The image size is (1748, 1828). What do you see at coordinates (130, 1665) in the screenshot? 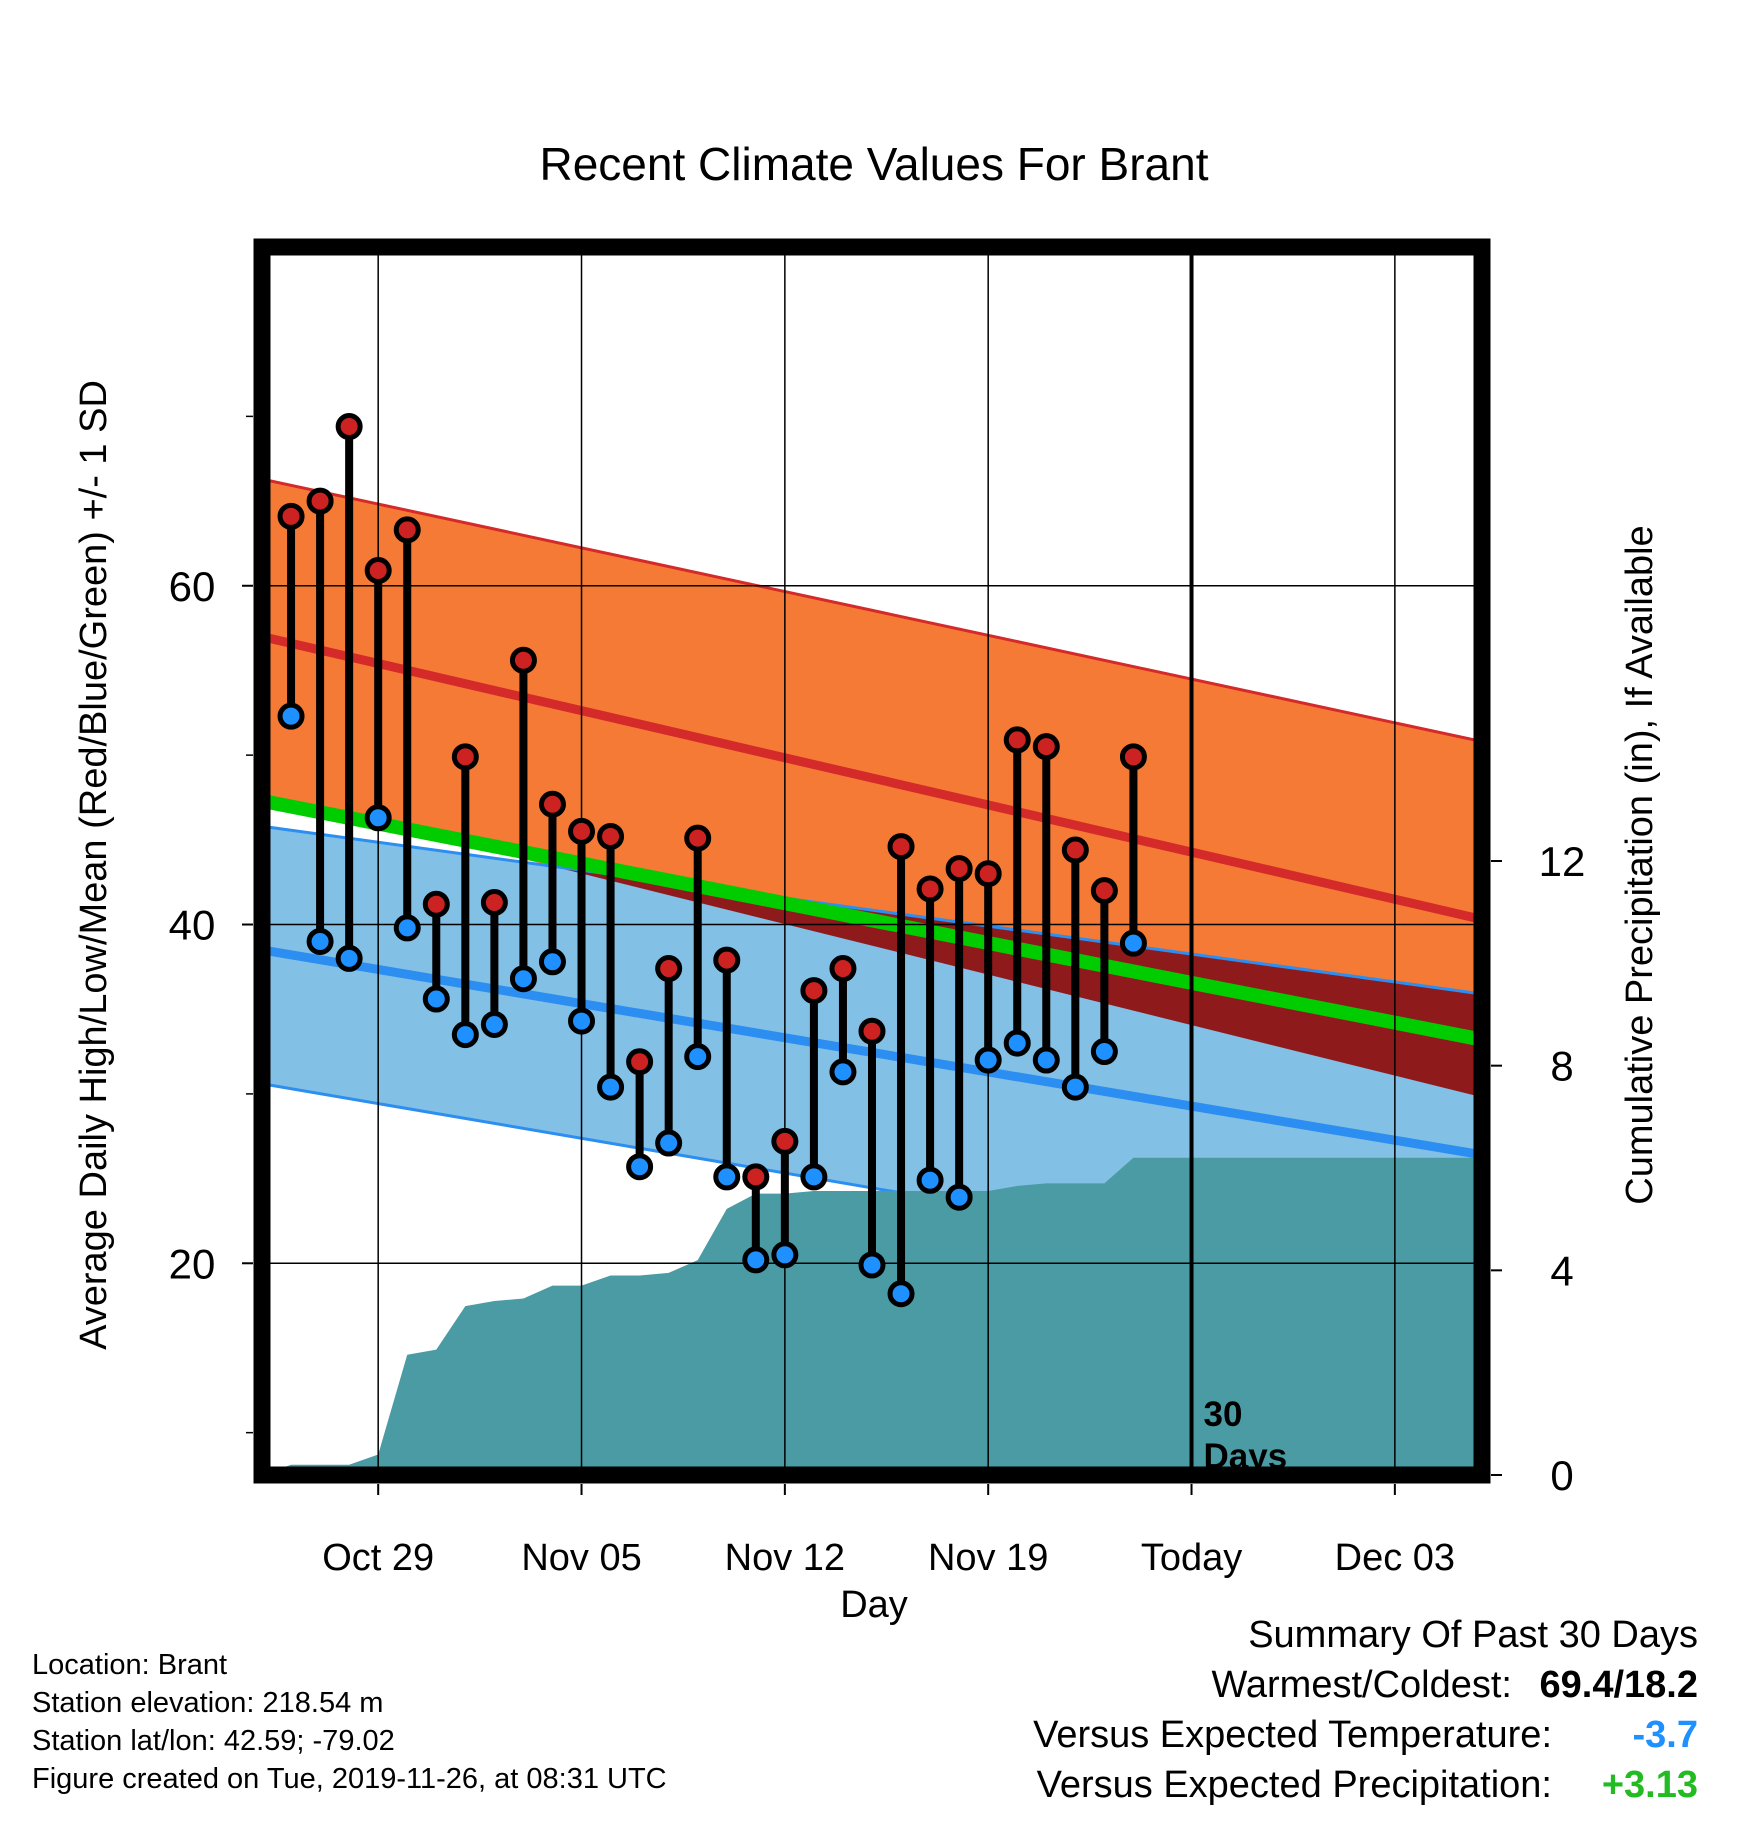
I see `location-text: Location: Brant` at bounding box center [130, 1665].